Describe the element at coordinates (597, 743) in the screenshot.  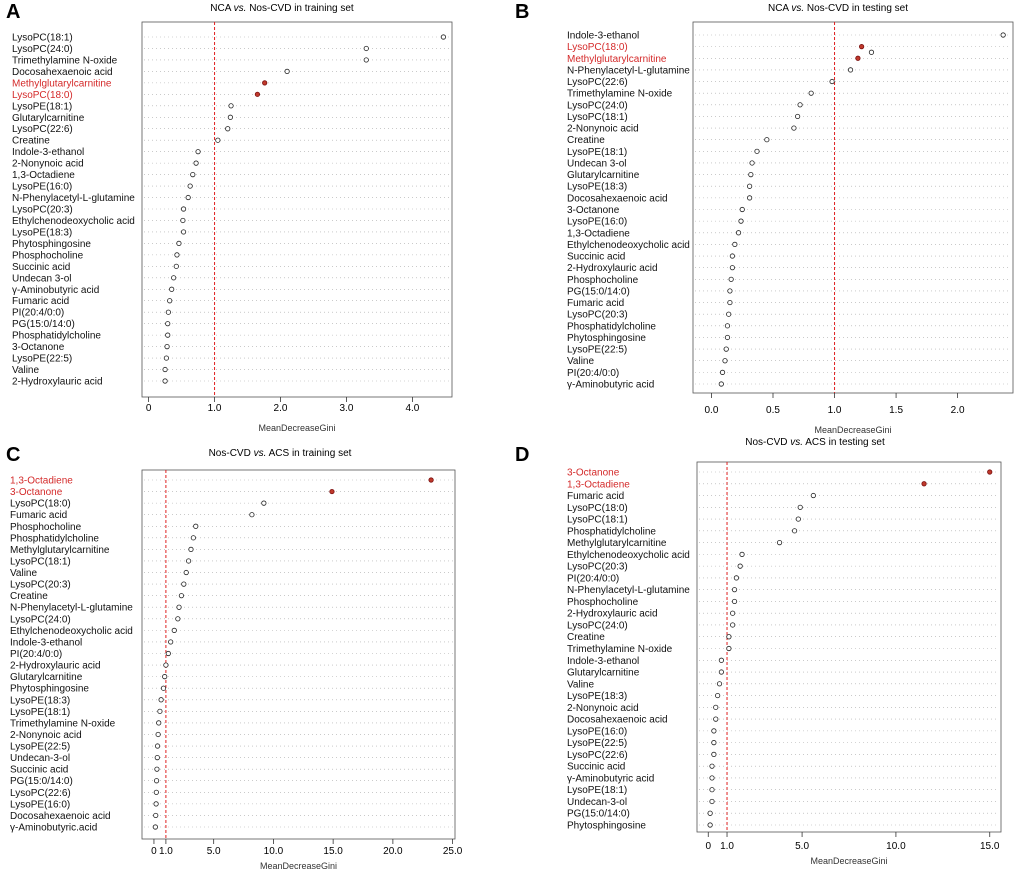
I see `y-category-label: LysoPE(22:5)` at that location.